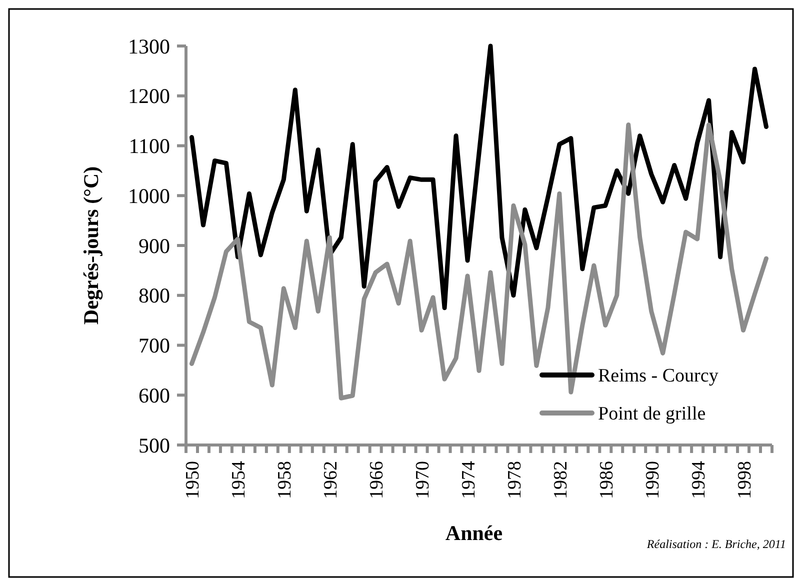 The image size is (803, 586). I want to click on legend-label: Point de grille, so click(652, 414).